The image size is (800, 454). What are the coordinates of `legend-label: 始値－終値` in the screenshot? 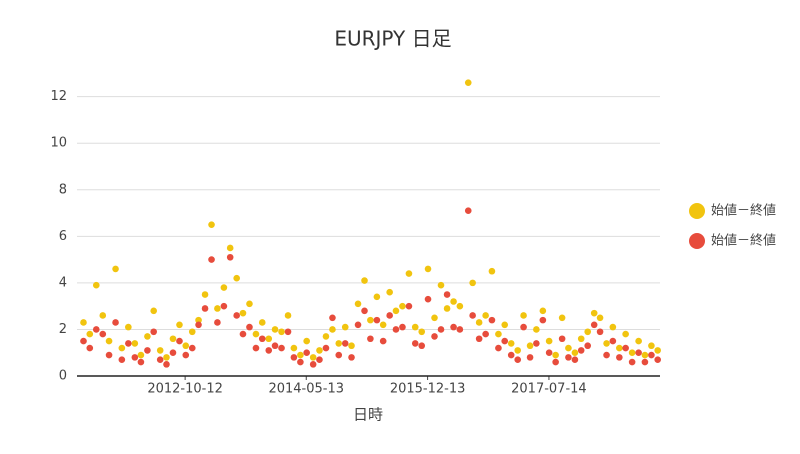 It's located at (743, 211).